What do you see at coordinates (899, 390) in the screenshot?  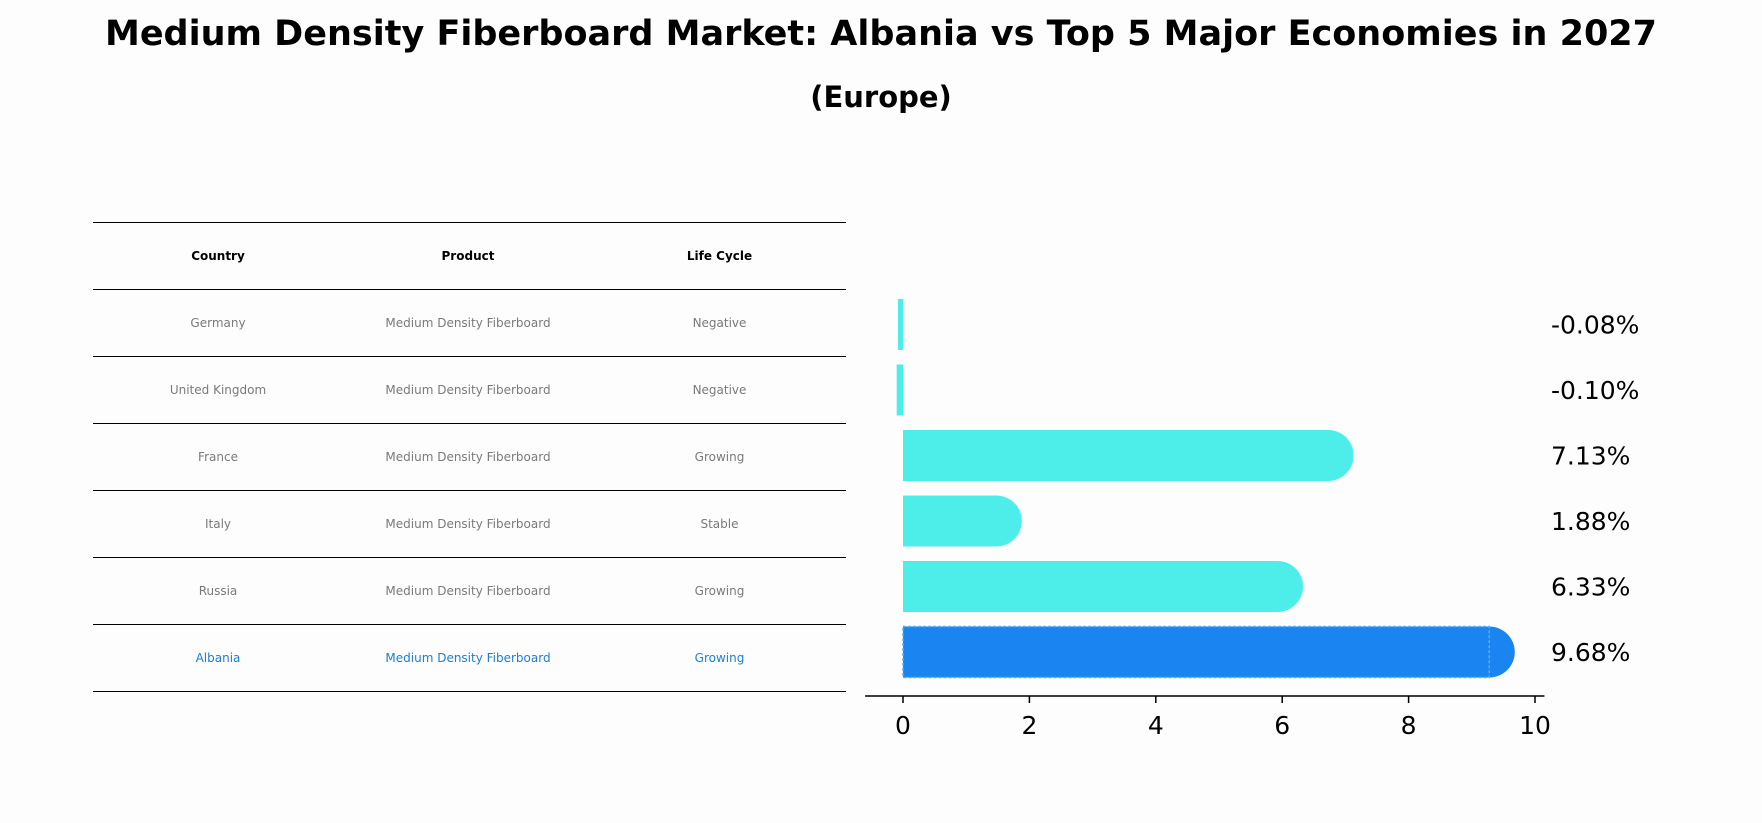 I see `bar-united-kingdom` at bounding box center [899, 390].